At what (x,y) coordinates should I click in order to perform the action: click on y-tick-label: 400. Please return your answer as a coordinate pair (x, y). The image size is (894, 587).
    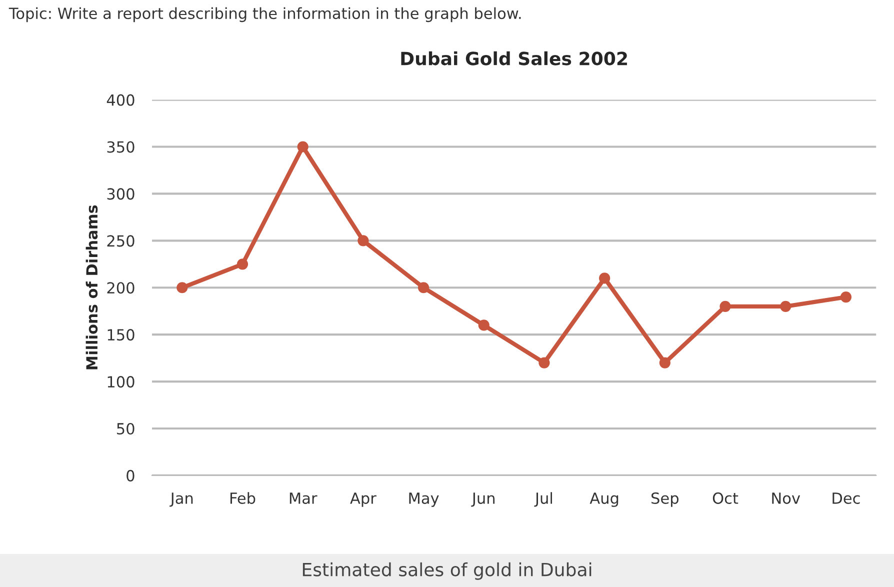
    Looking at the image, I should click on (120, 100).